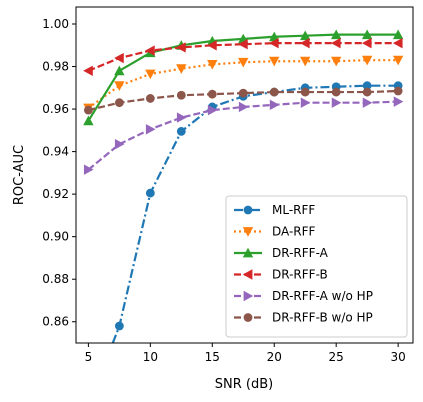 The image size is (423, 402). What do you see at coordinates (243, 100) in the screenshot?
I see `series-dr-rff-b-w-o-hp` at bounding box center [243, 100].